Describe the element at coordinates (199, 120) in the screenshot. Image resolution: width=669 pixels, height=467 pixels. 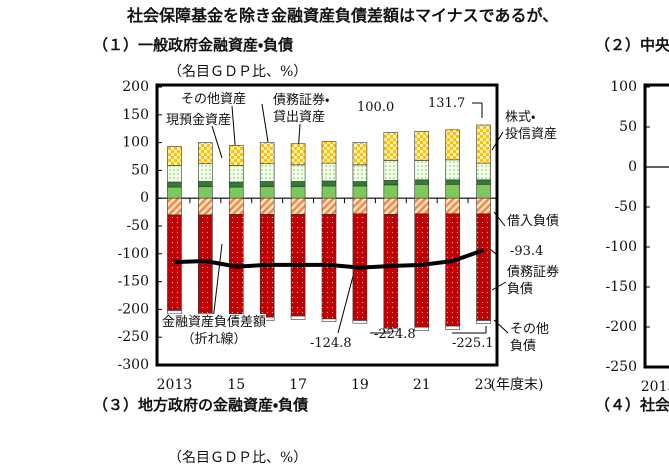
I see `series-label: 現預金資産` at that location.